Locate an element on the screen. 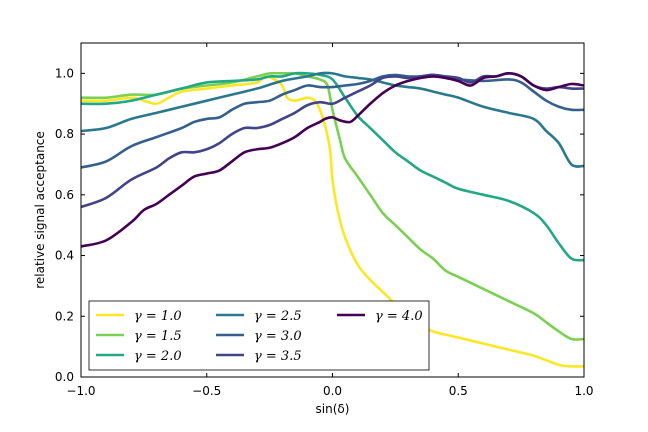 The width and height of the screenshot is (648, 432). y-tick-label: 0.0 is located at coordinates (64, 377).